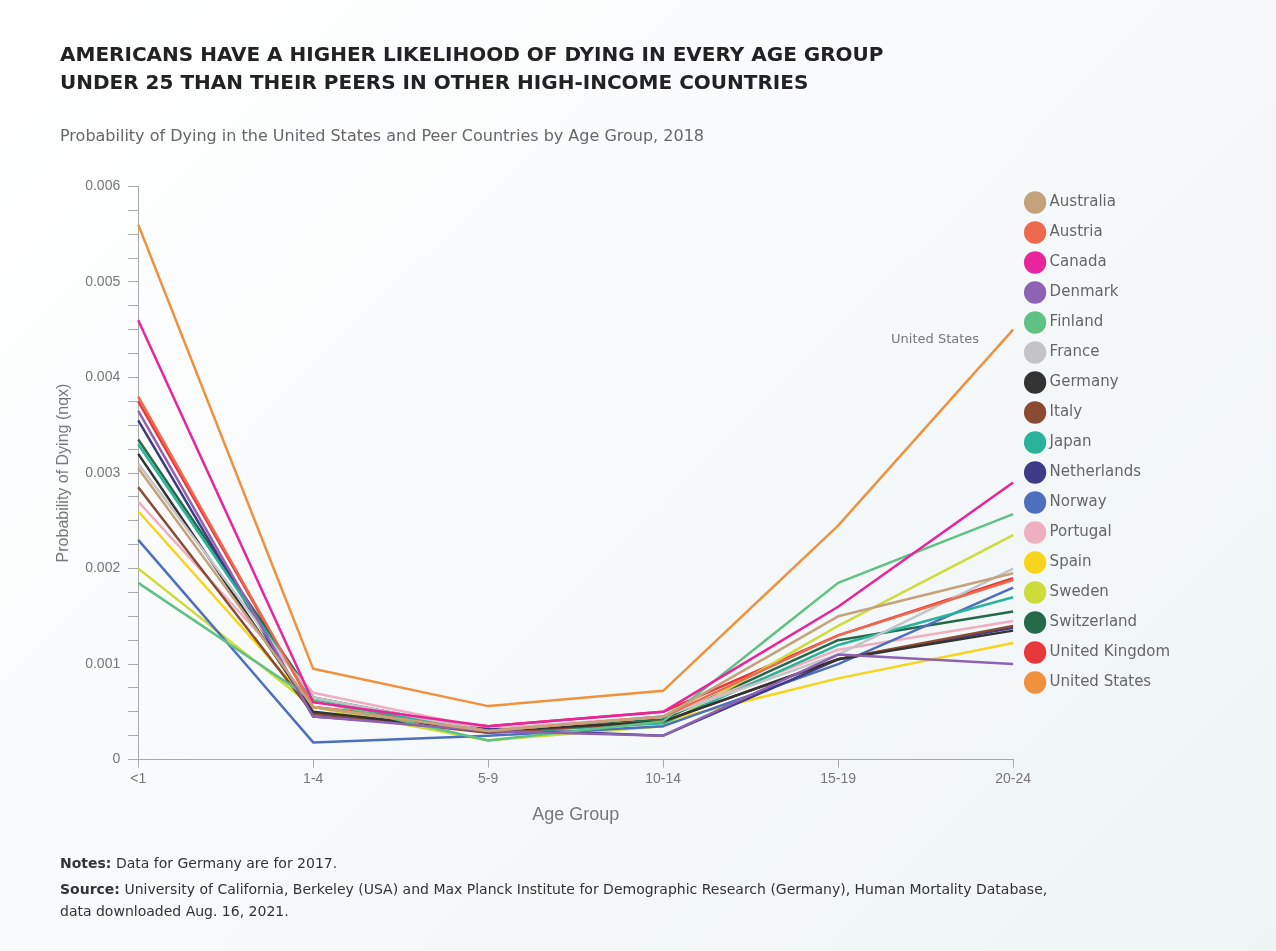 The image size is (1276, 951). I want to click on legend-label: Canada, so click(1078, 261).